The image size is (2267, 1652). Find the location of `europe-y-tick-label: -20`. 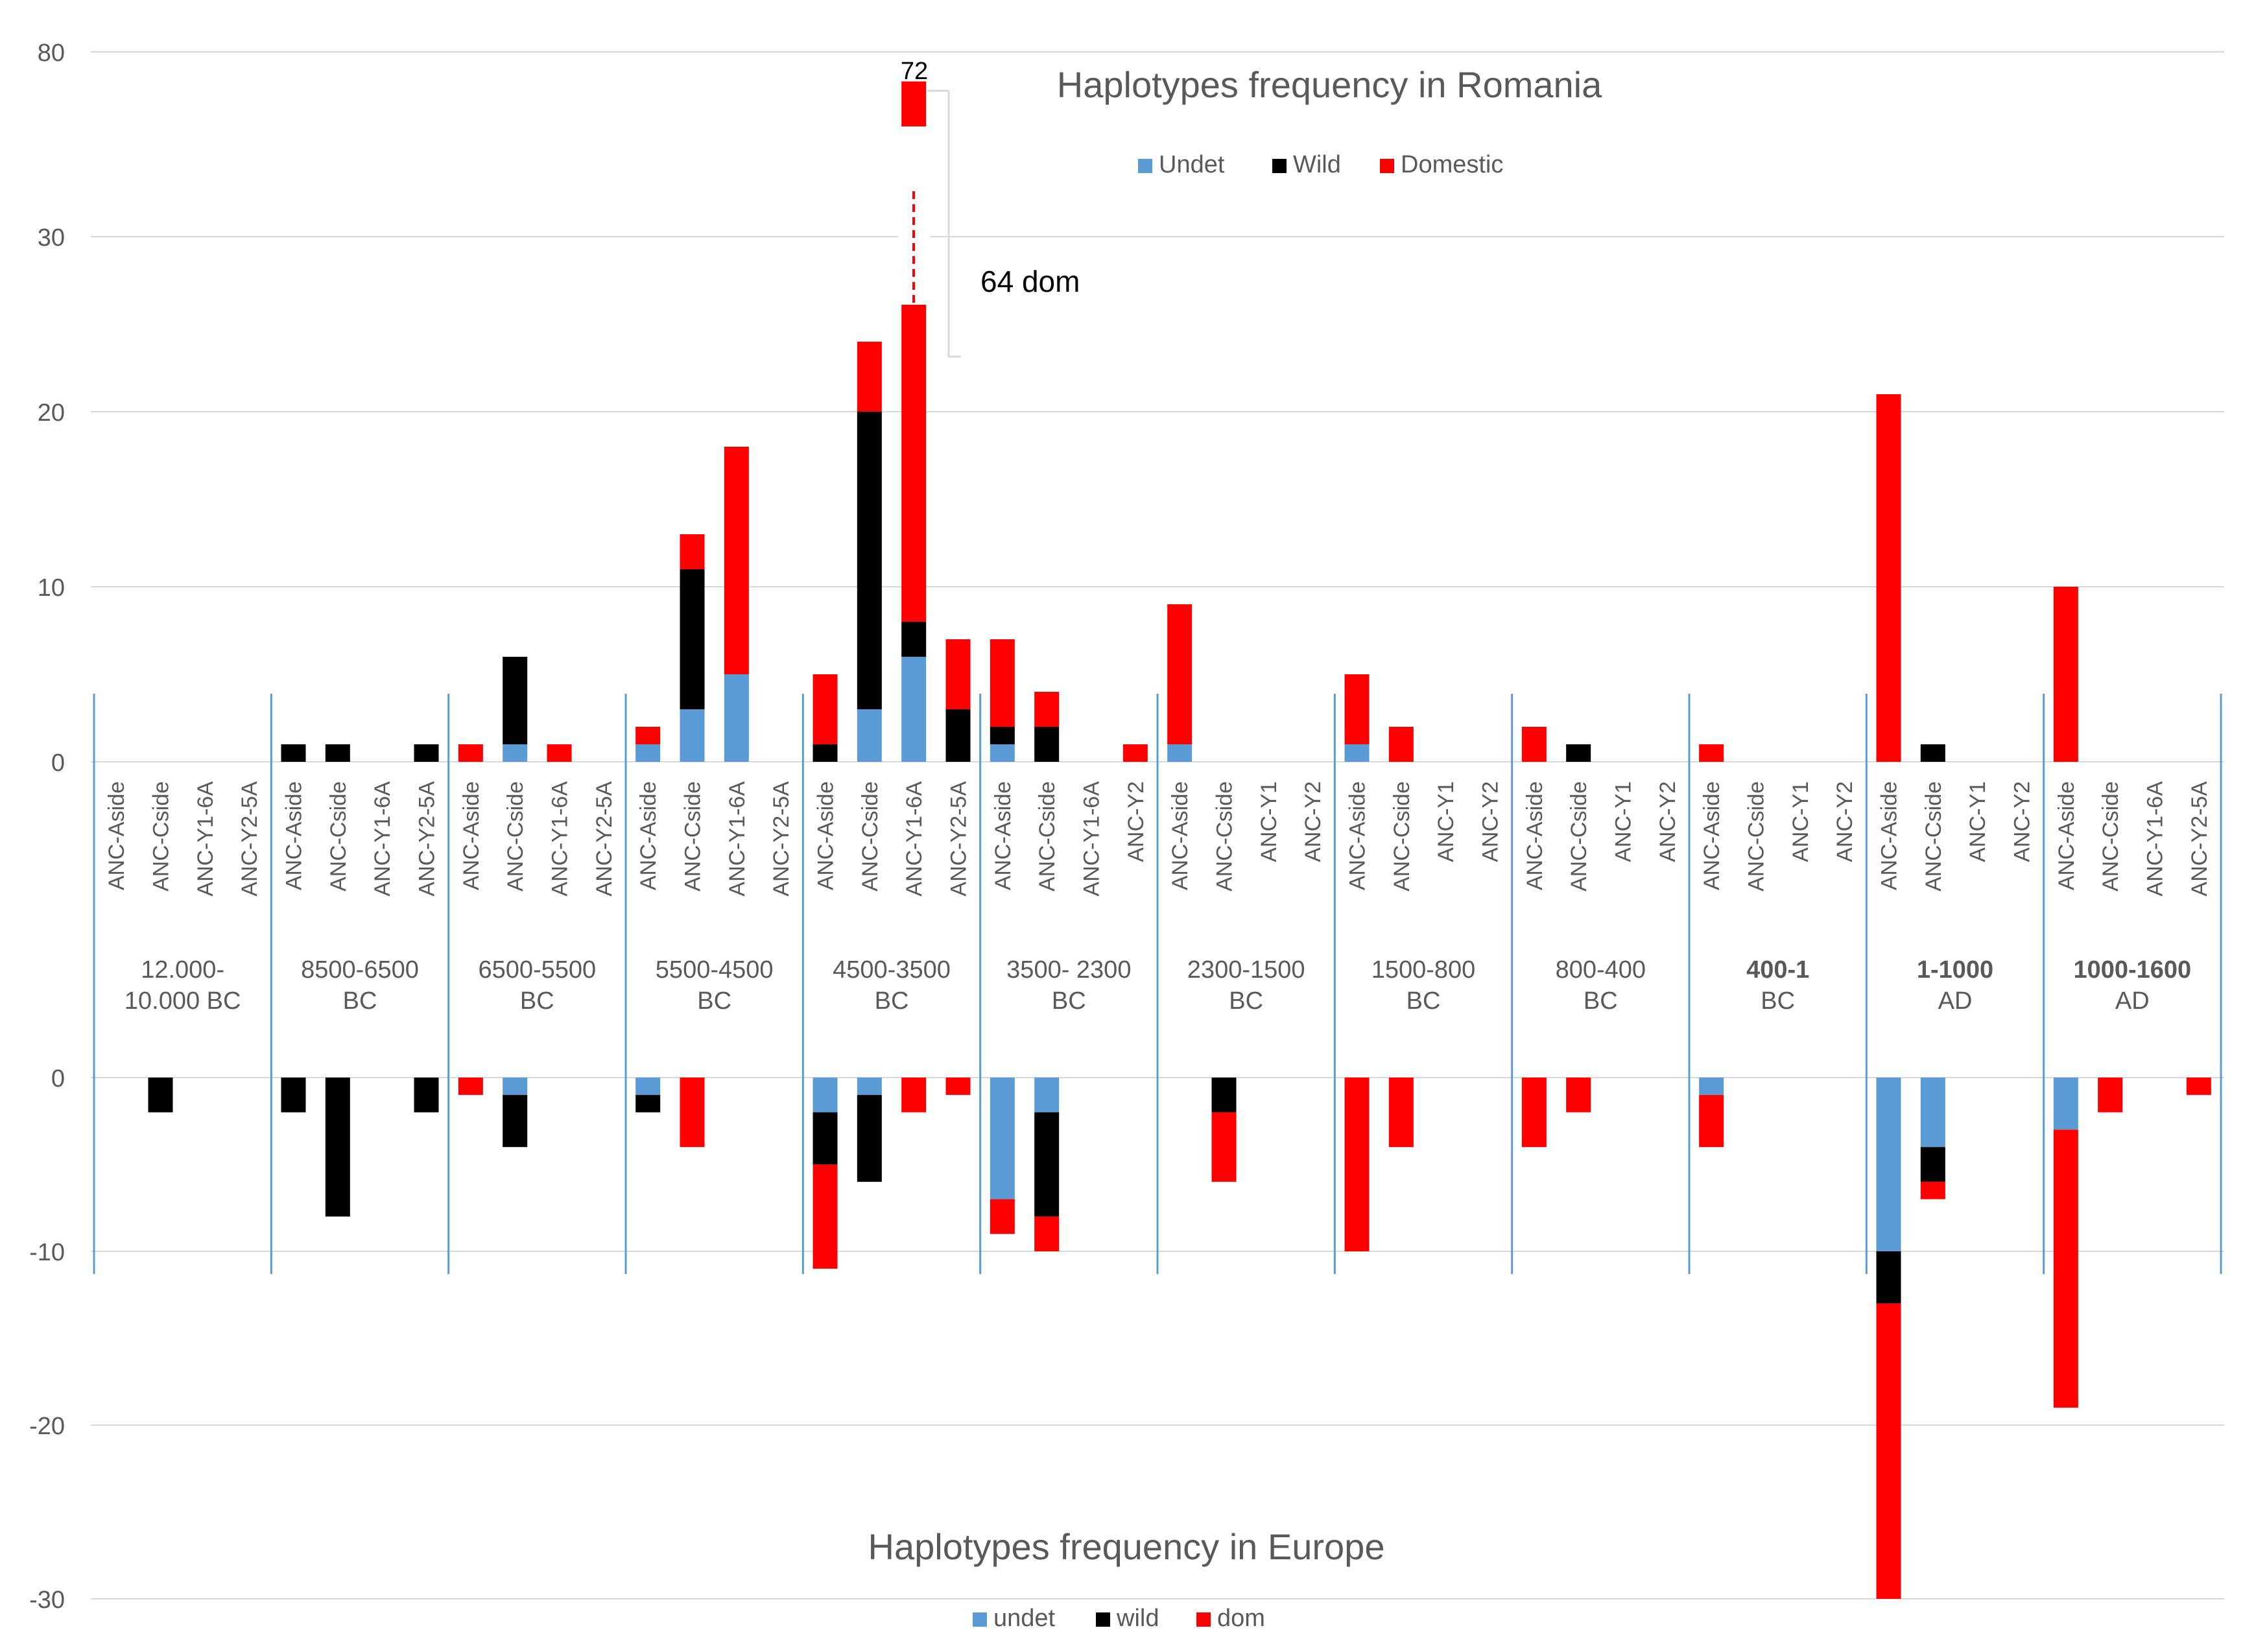

europe-y-tick-label: -20 is located at coordinates (47, 1427).